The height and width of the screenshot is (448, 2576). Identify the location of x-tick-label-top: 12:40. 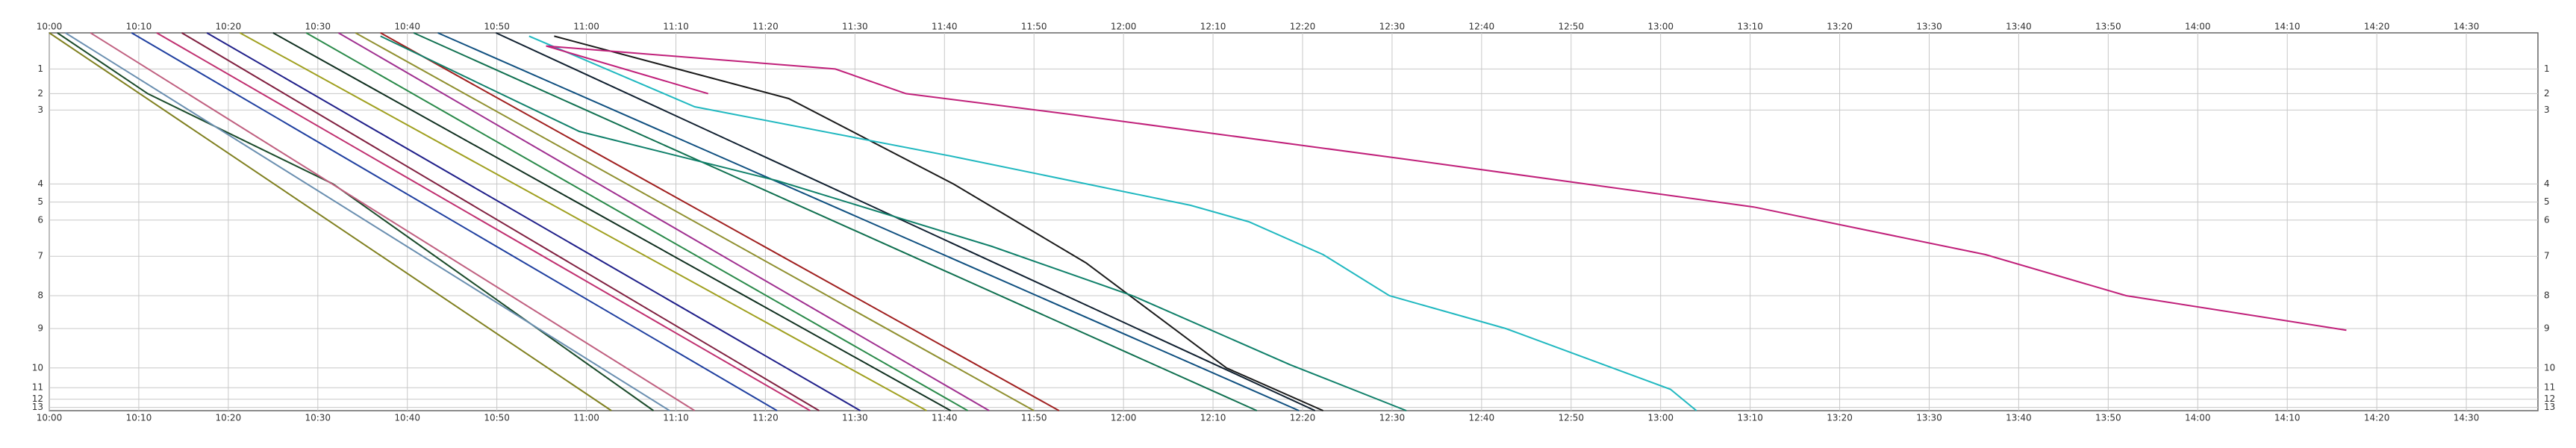
(1482, 27).